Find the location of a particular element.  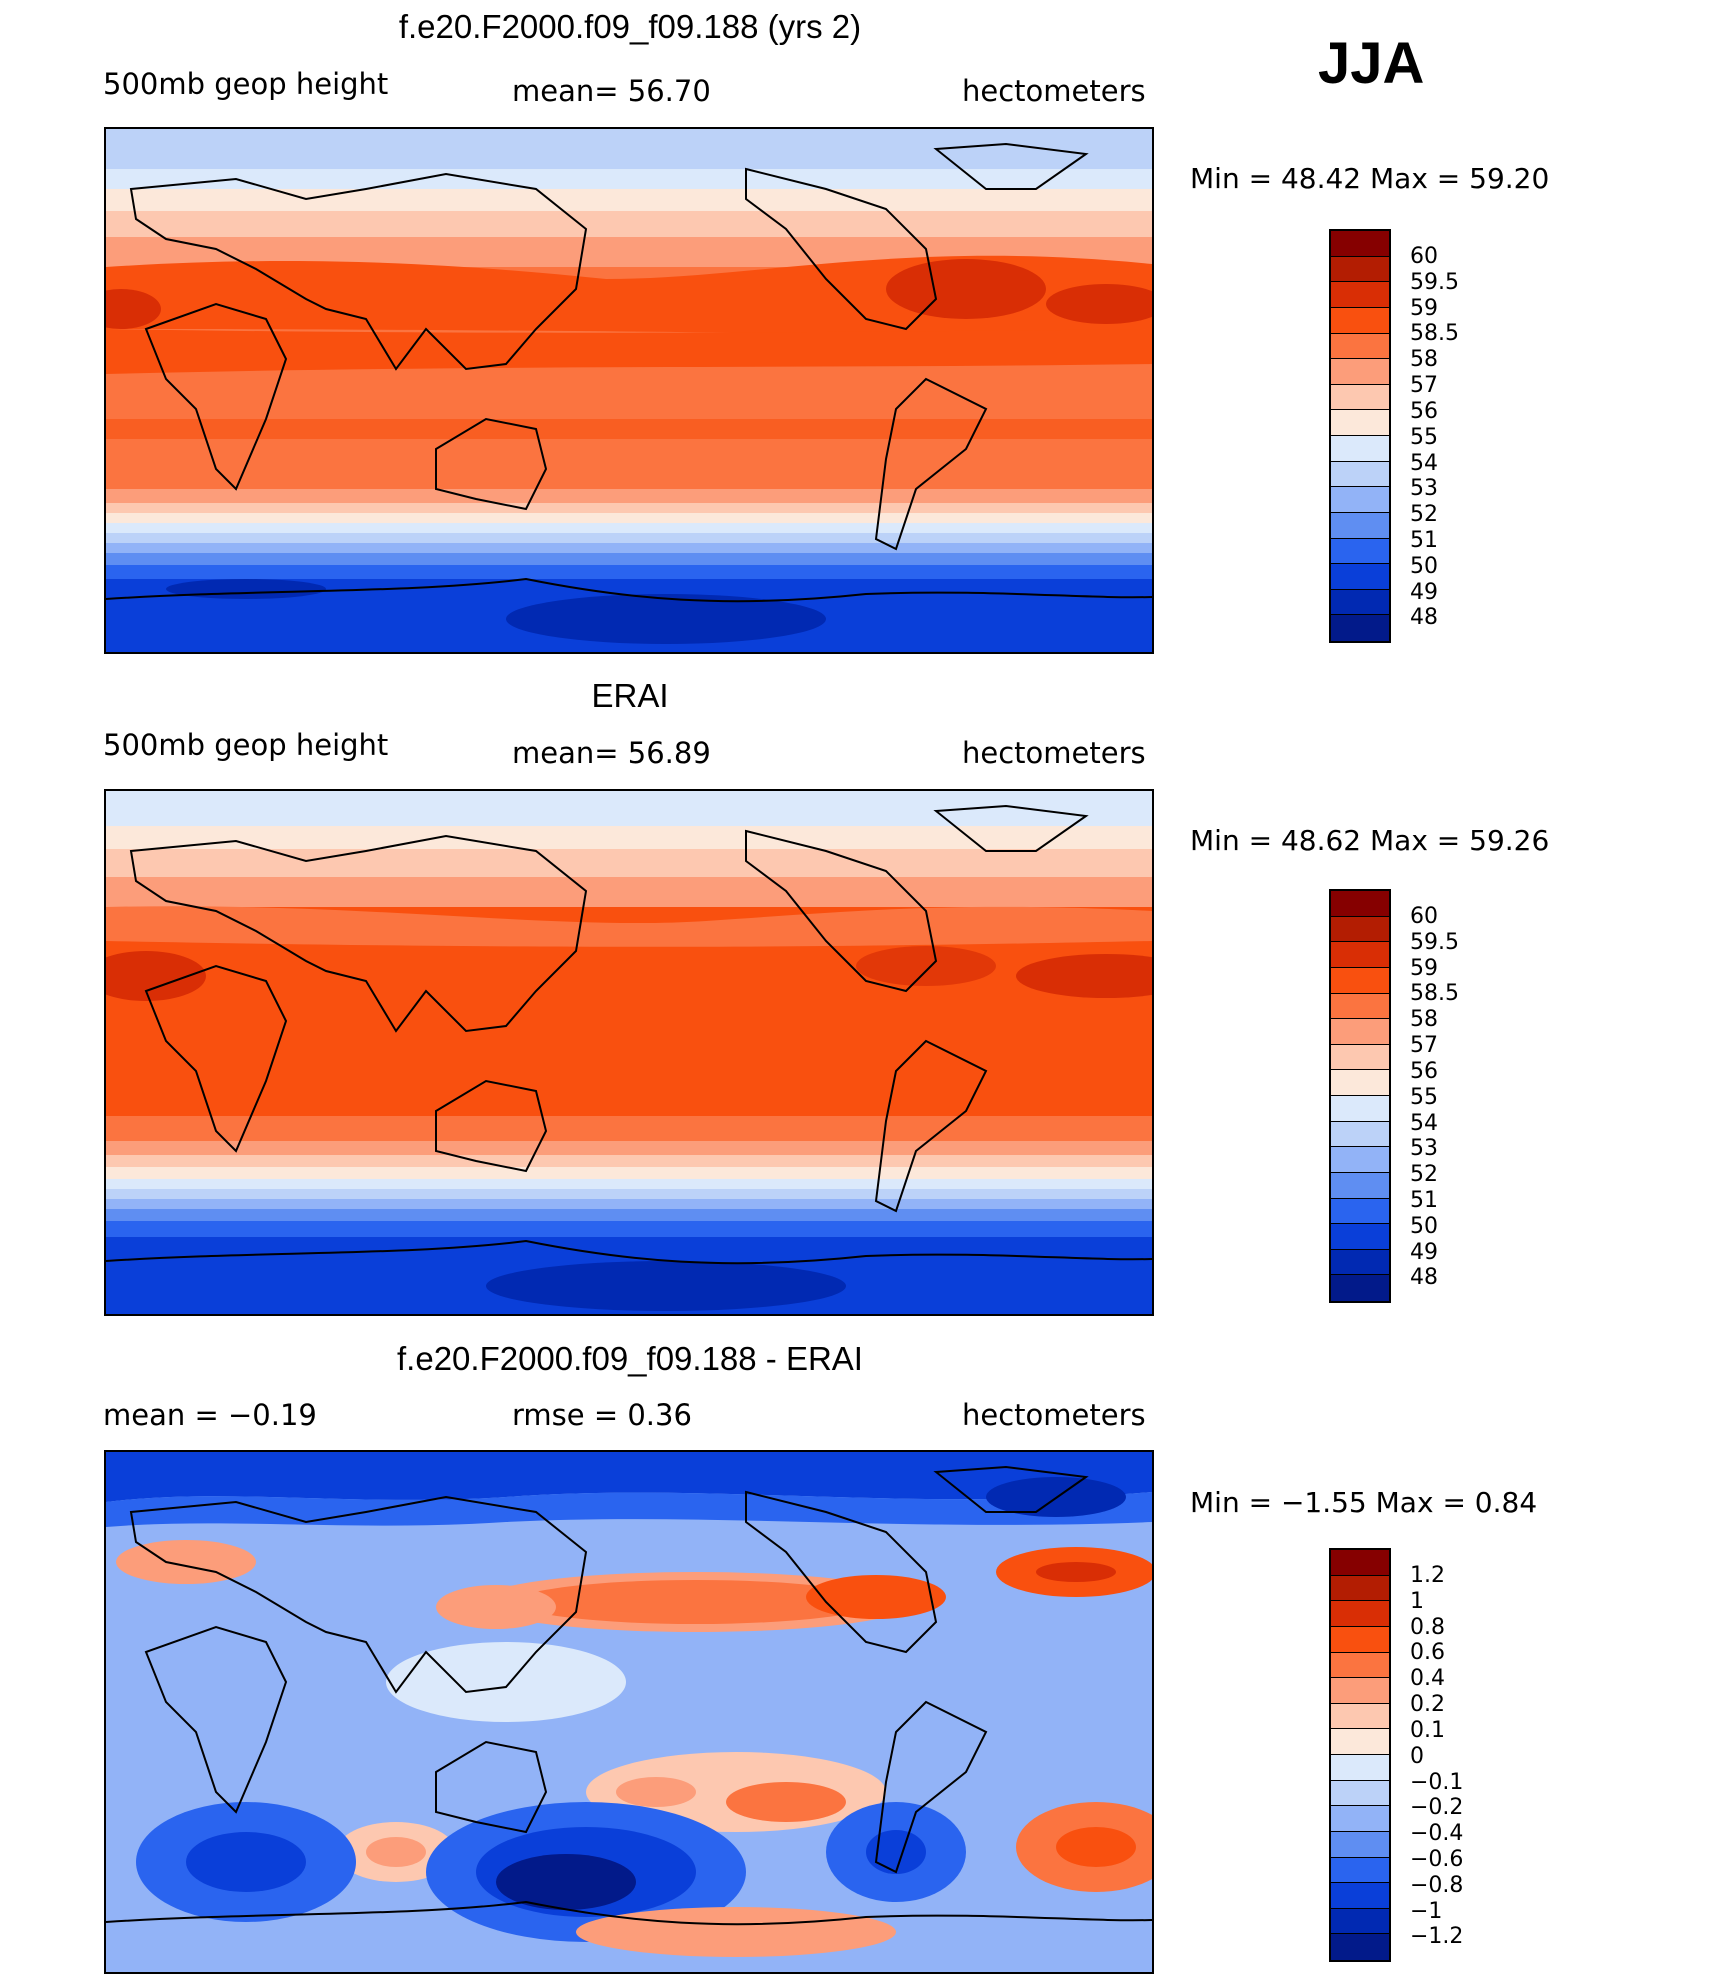

panel3-tick-9: −0.2 is located at coordinates (1437, 1807).